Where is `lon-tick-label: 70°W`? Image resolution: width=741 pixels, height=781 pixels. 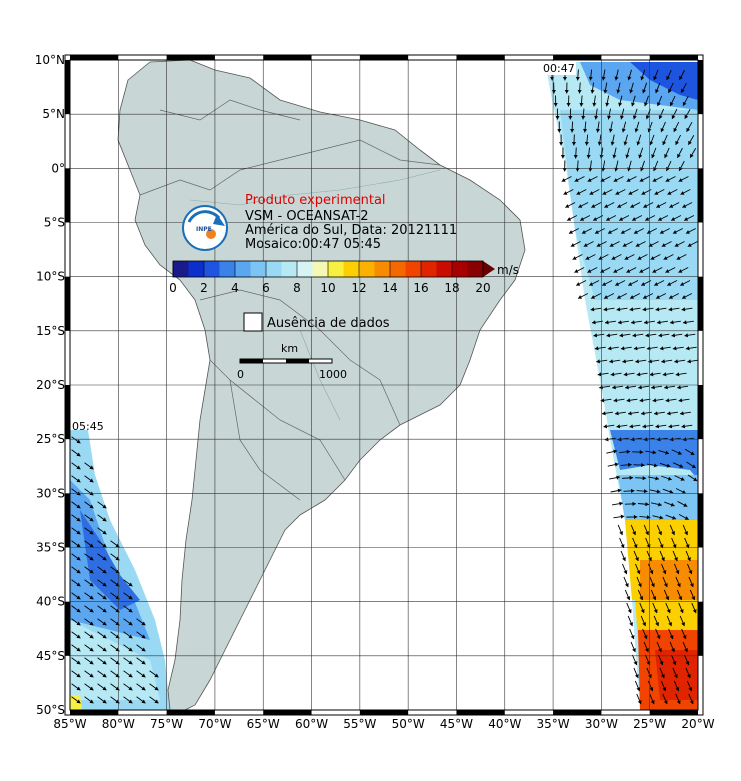 lon-tick-label: 70°W is located at coordinates (214, 724).